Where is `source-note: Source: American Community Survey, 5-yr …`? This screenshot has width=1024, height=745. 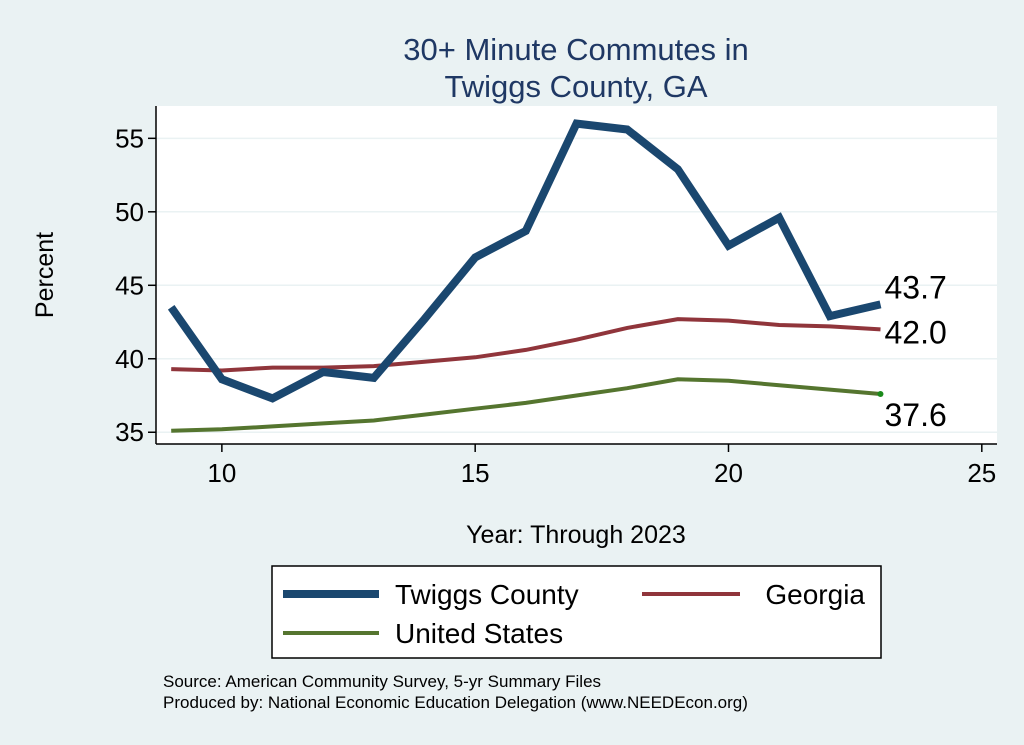
source-note: Source: American Community Survey, 5-yr … is located at coordinates (382, 681).